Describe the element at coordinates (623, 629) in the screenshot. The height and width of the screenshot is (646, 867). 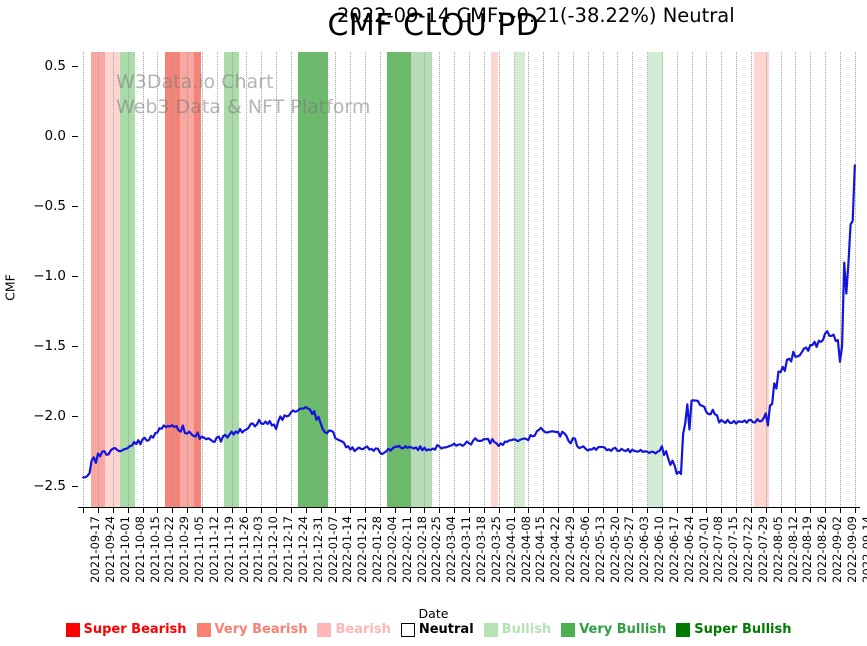
I see `legend-label: Very Bullish` at that location.